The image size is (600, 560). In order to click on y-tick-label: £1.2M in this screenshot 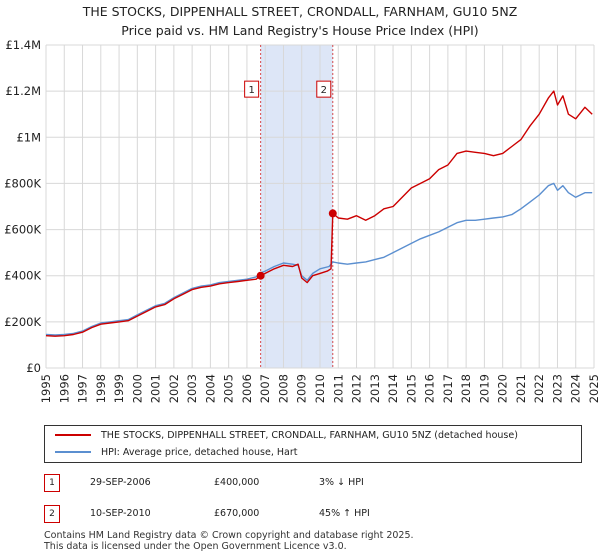, I will do `click(23, 91)`.